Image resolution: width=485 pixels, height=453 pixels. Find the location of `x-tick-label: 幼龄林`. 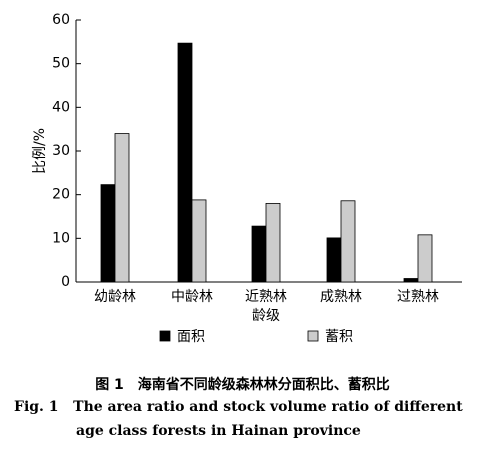

x-tick-label: 幼龄林 is located at coordinates (115, 297).